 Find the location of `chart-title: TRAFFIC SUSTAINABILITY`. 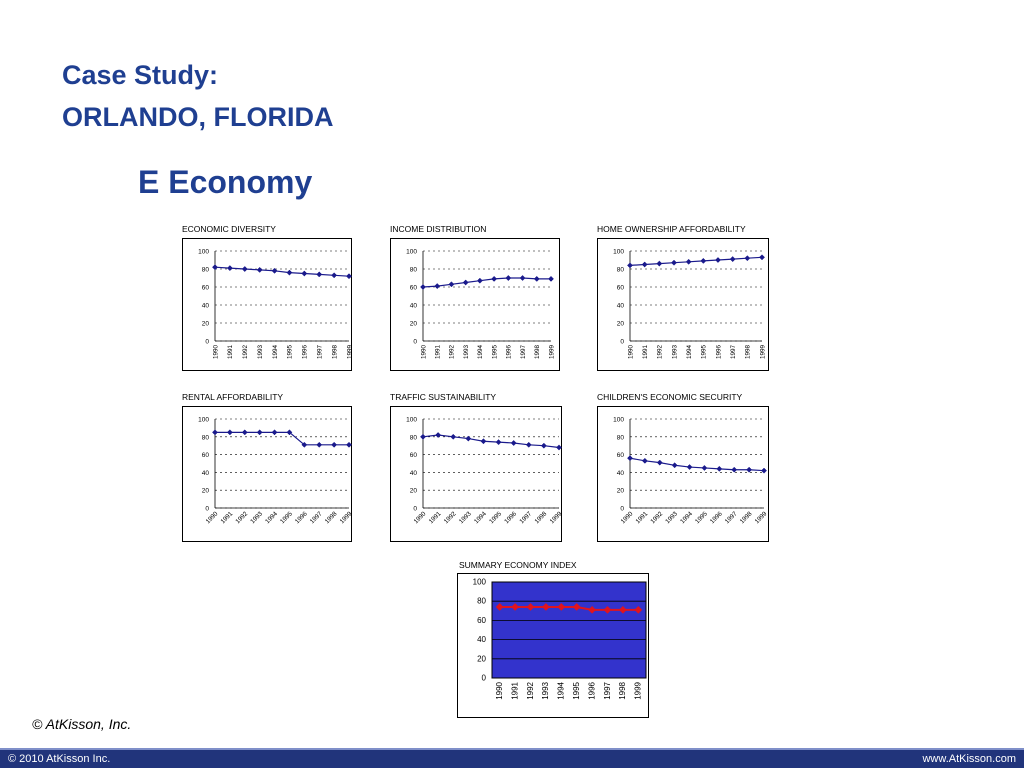

chart-title: TRAFFIC SUSTAINABILITY is located at coordinates (443, 397).